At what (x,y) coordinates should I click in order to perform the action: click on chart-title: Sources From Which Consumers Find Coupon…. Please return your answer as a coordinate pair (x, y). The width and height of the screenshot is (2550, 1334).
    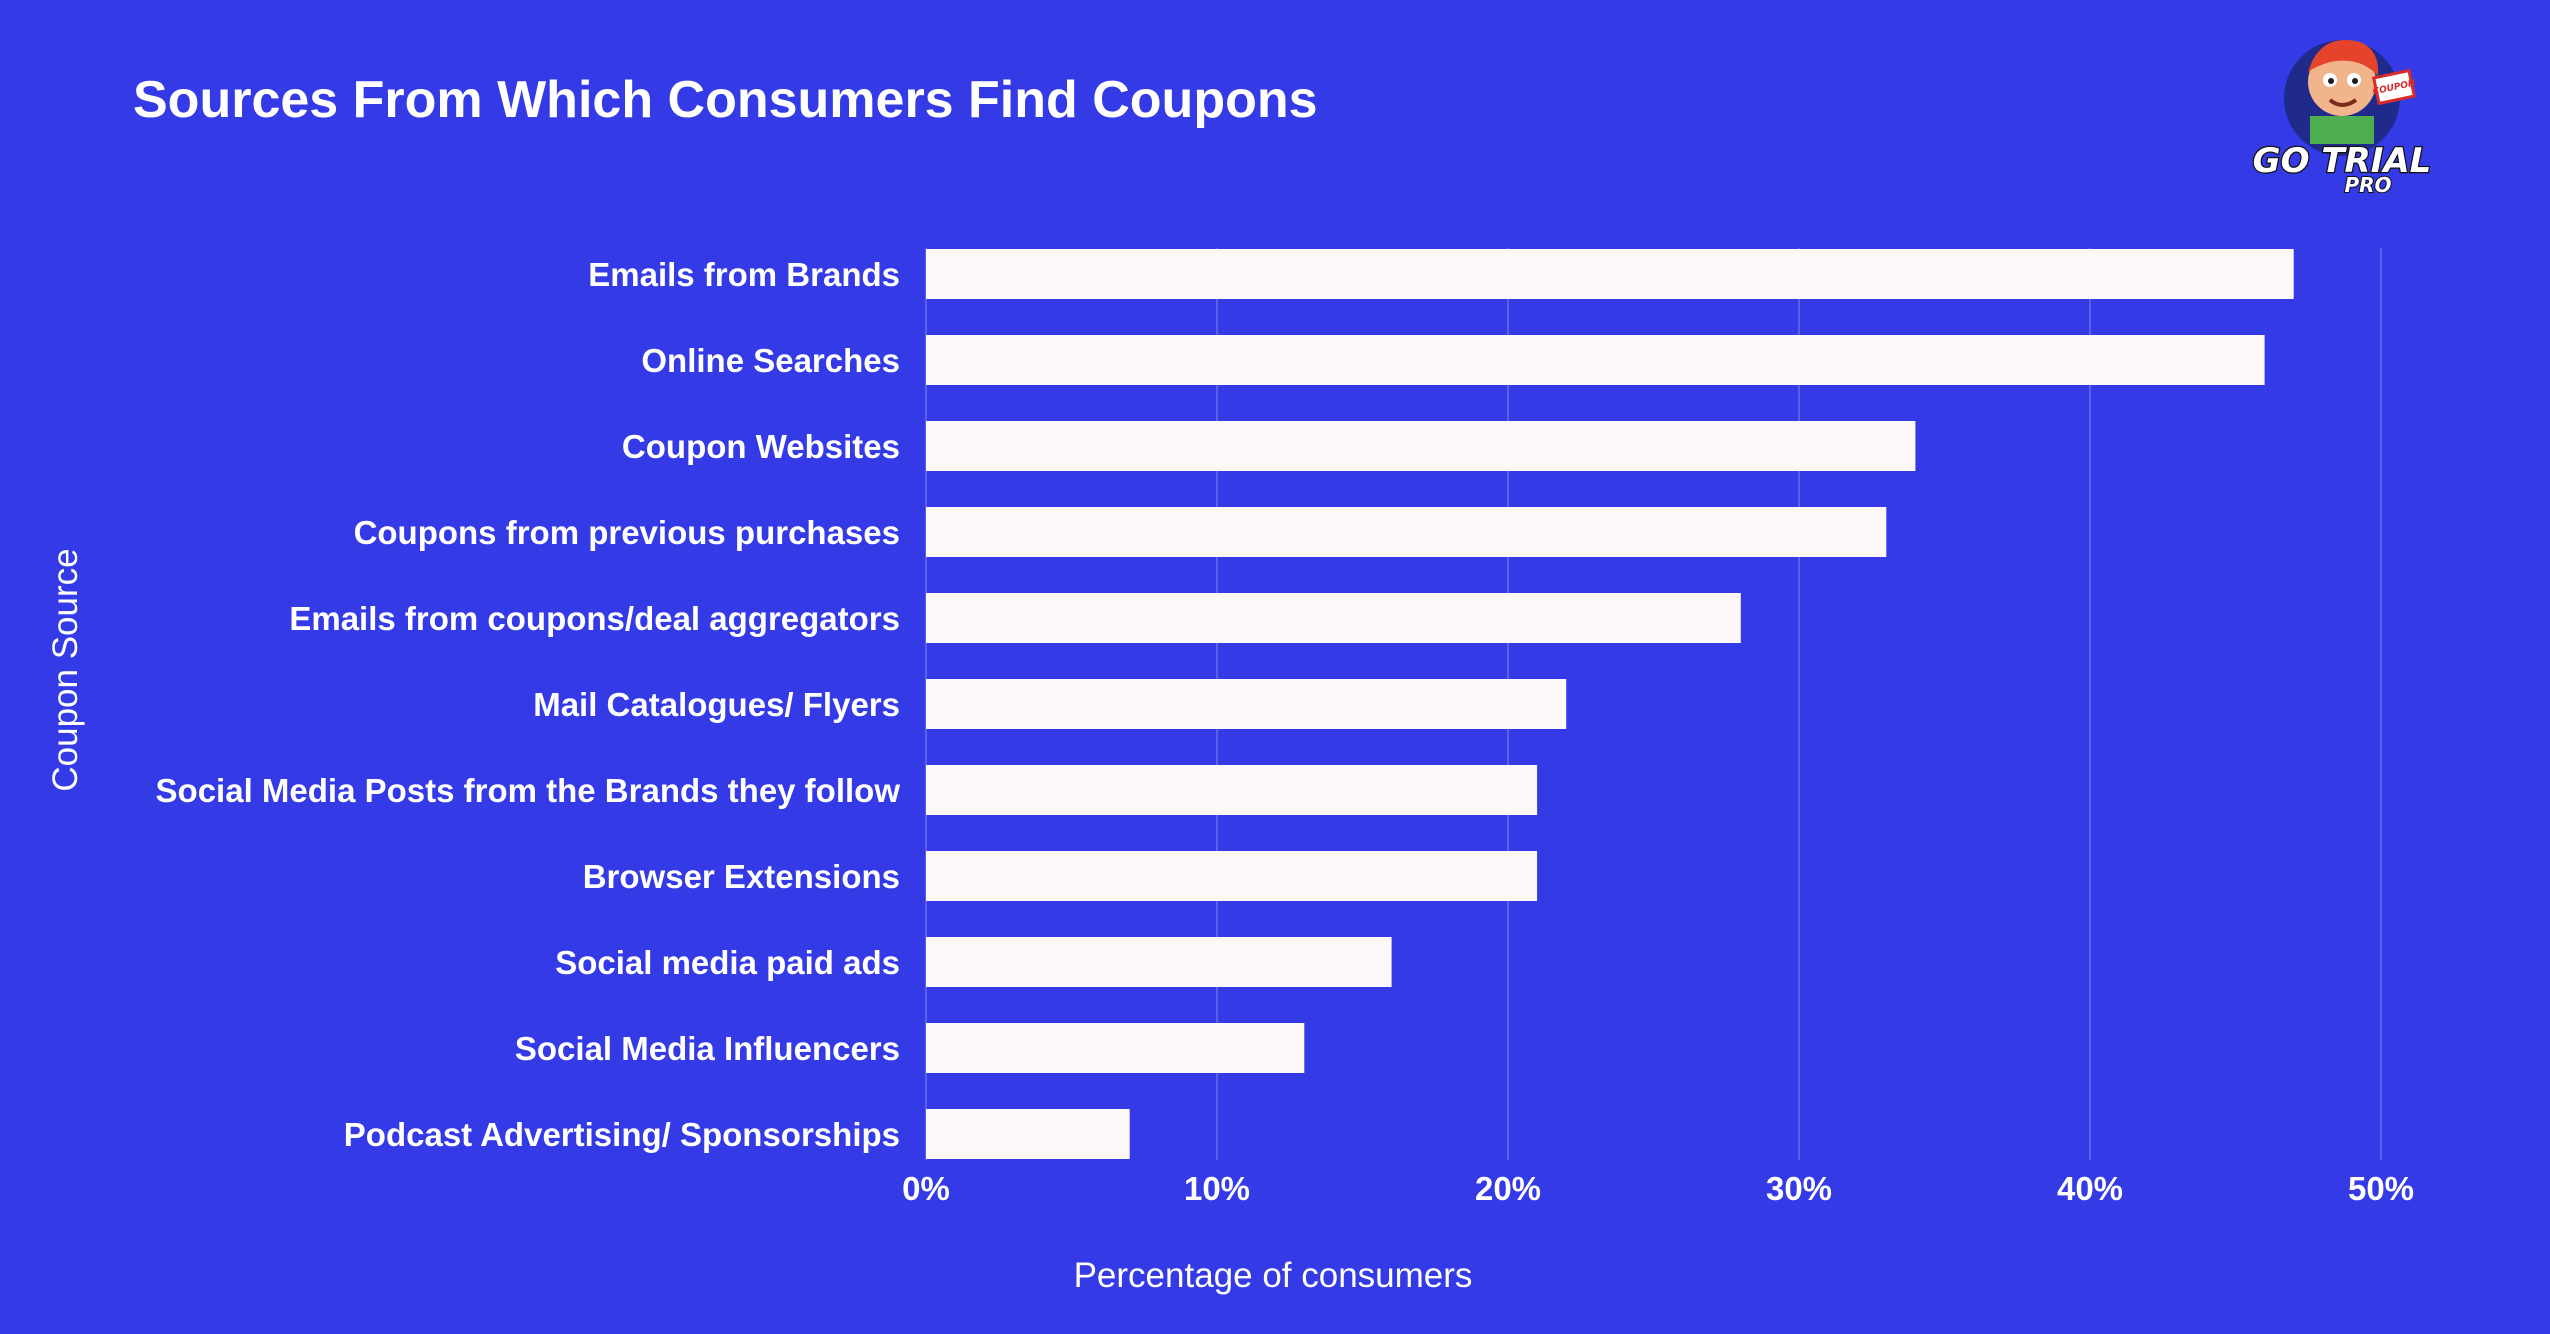
    Looking at the image, I should click on (725, 100).